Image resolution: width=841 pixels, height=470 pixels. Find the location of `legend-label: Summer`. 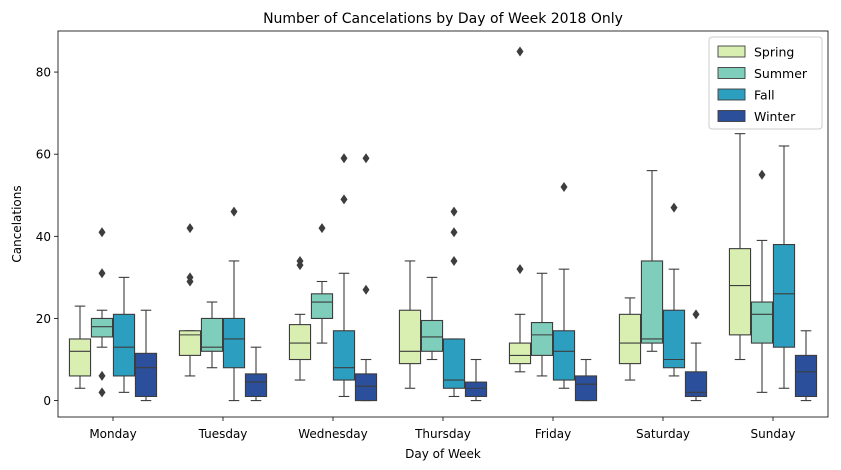

legend-label: Summer is located at coordinates (781, 73).